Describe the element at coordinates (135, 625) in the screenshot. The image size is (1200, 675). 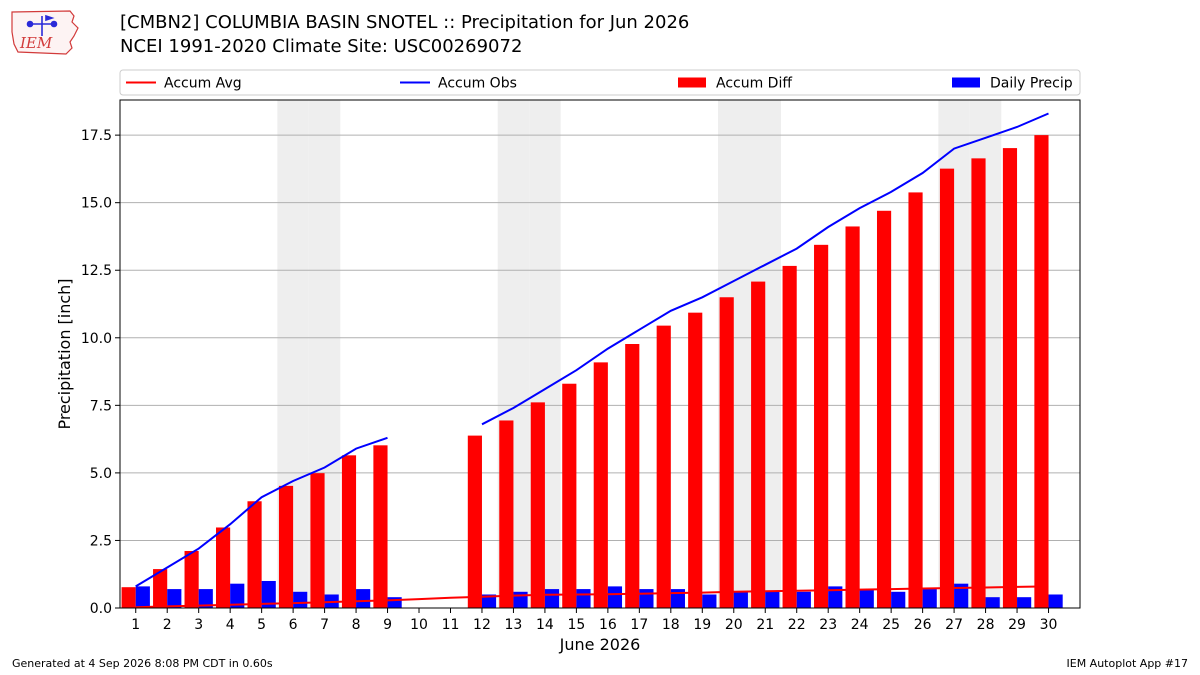
I see `x-tick-label: 1` at that location.